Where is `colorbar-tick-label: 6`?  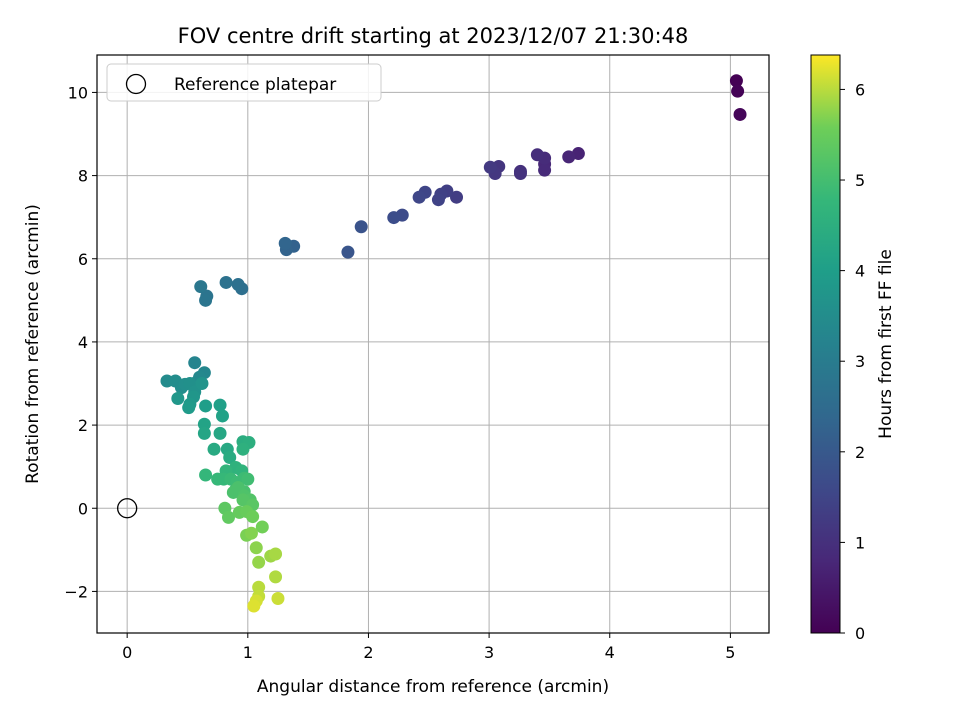
colorbar-tick-label: 6 is located at coordinates (860, 89).